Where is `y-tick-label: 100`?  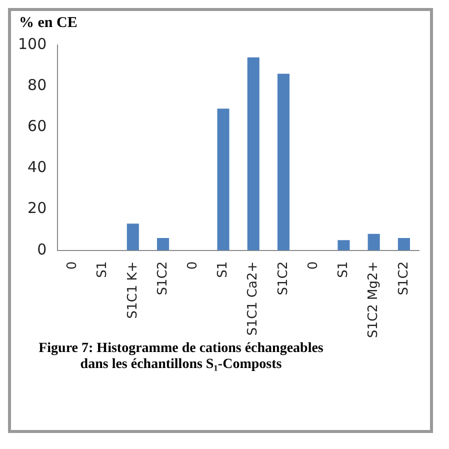 y-tick-label: 100 is located at coordinates (32, 43).